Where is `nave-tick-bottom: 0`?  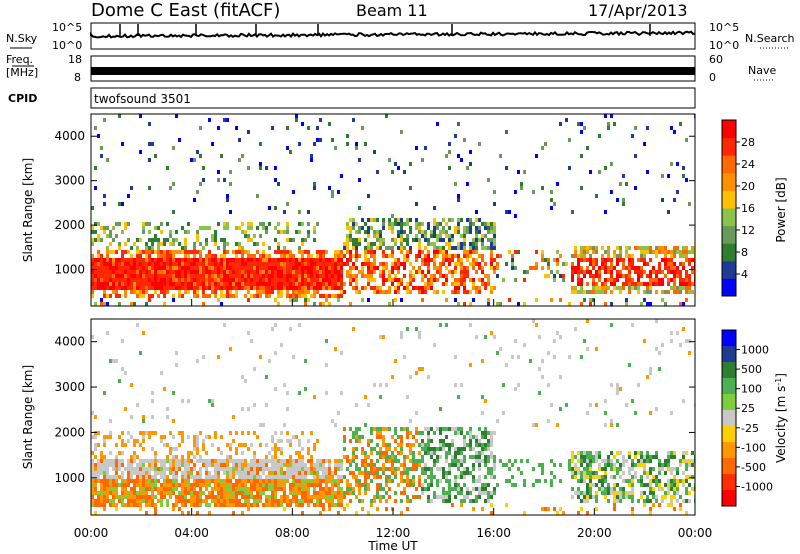 nave-tick-bottom: 0 is located at coordinates (712, 77).